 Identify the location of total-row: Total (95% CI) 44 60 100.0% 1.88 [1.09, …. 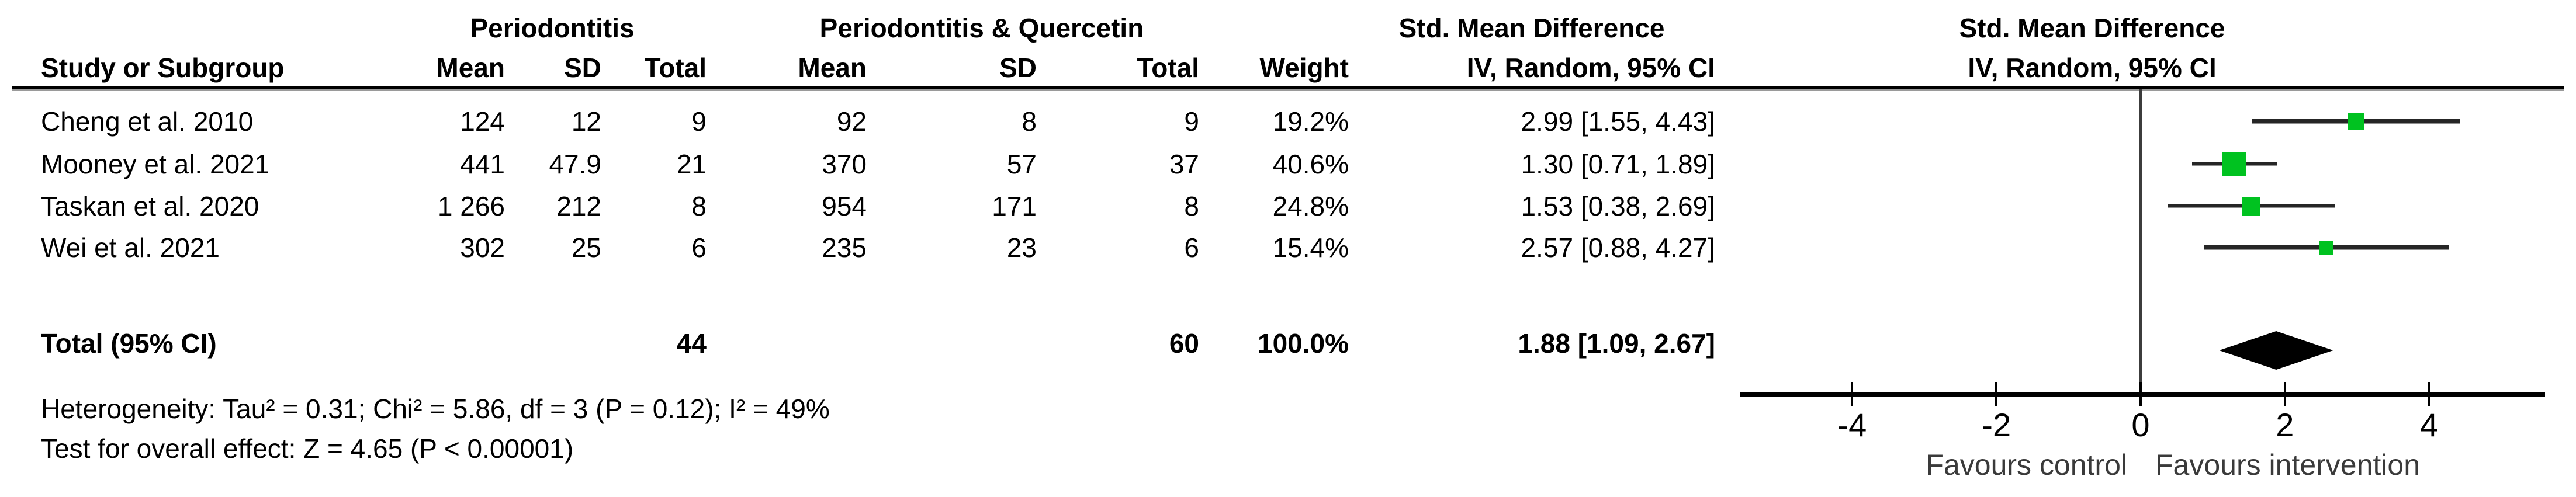
(878, 343).